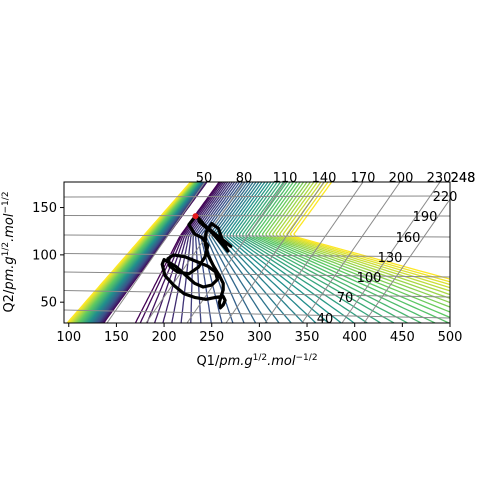  Describe the element at coordinates (285, 178) in the screenshot. I see `skew-top-label: 110` at that location.